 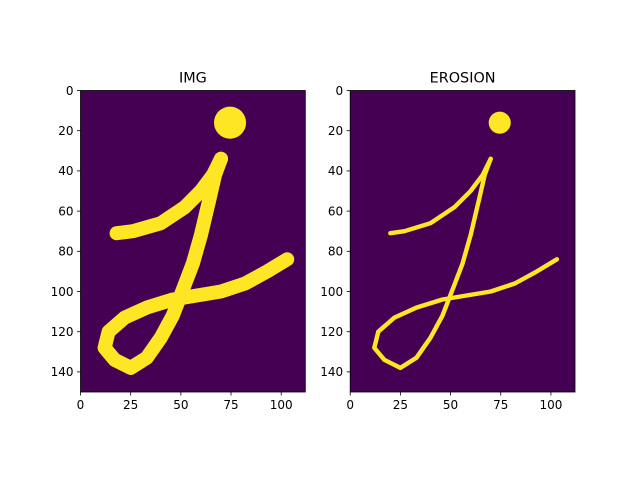 What do you see at coordinates (463, 79) in the screenshot?
I see `panel-title: EROSION` at bounding box center [463, 79].